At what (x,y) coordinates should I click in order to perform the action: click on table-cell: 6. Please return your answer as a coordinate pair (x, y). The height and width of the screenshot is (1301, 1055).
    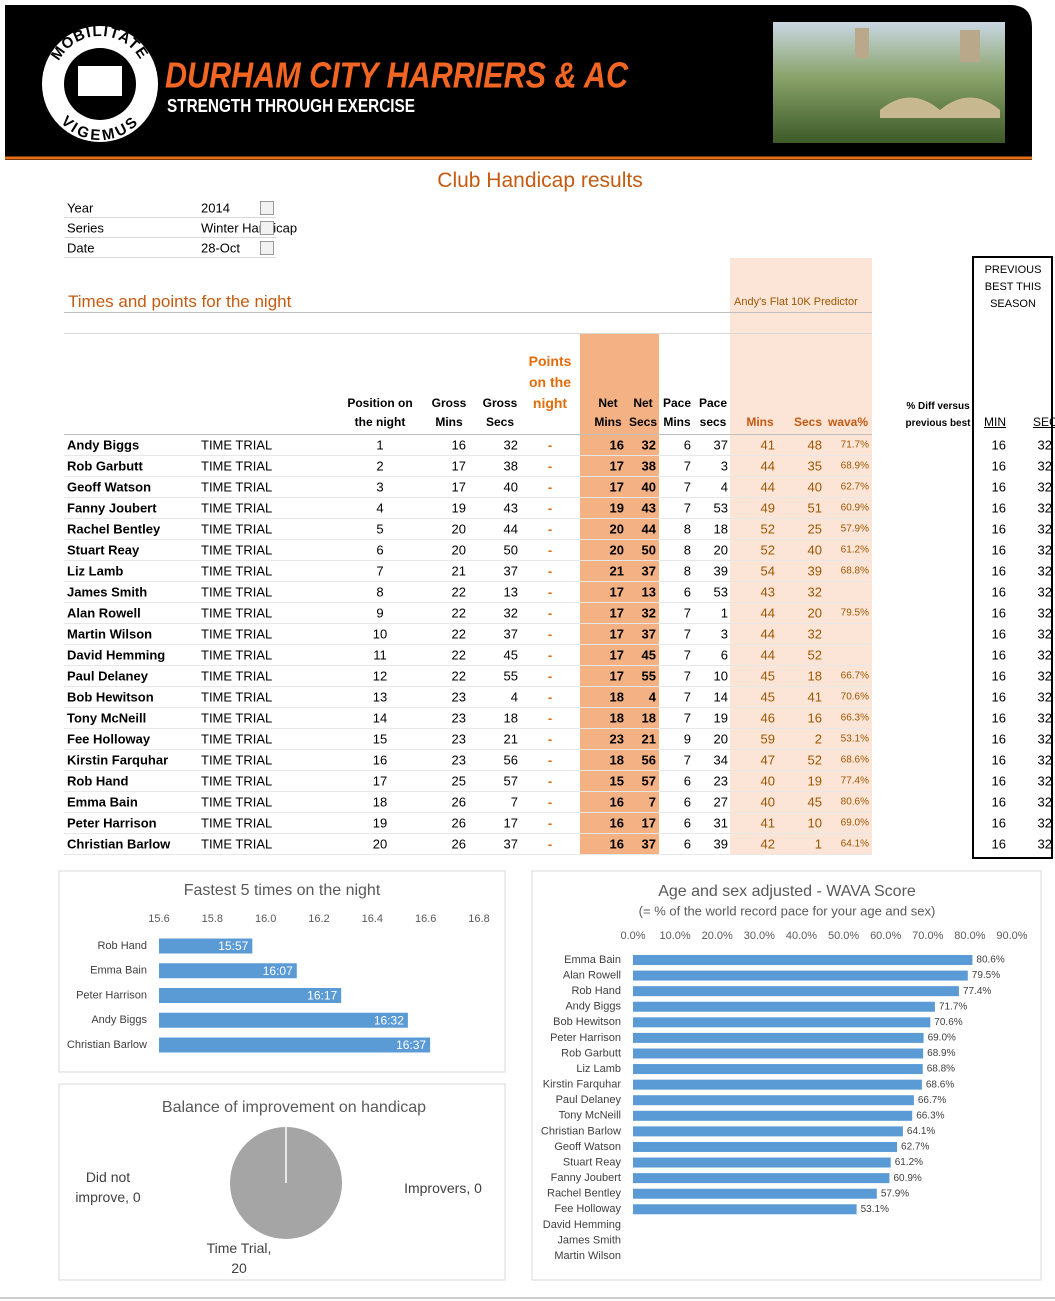
    Looking at the image, I should click on (687, 823).